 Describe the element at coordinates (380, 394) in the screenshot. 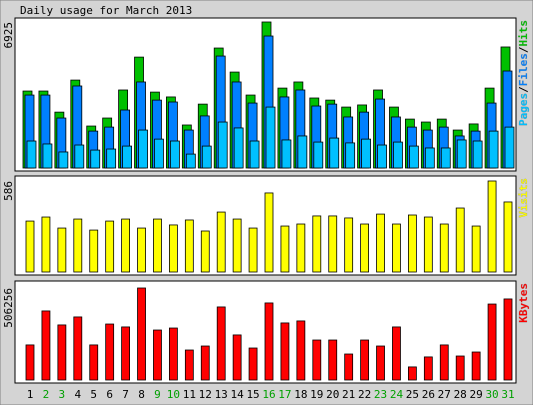

I see `x-tick-label: 23` at that location.